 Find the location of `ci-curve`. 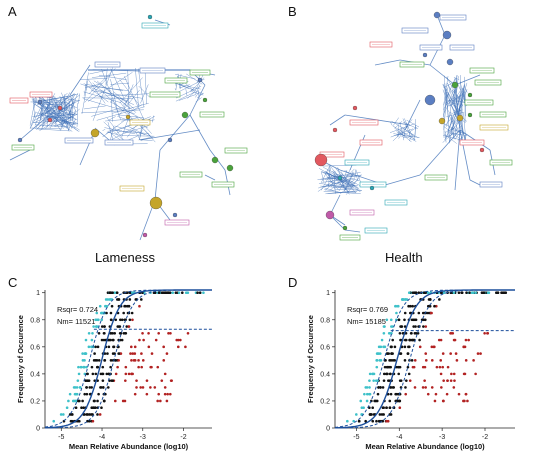

ci-curve is located at coordinates (424, 359).